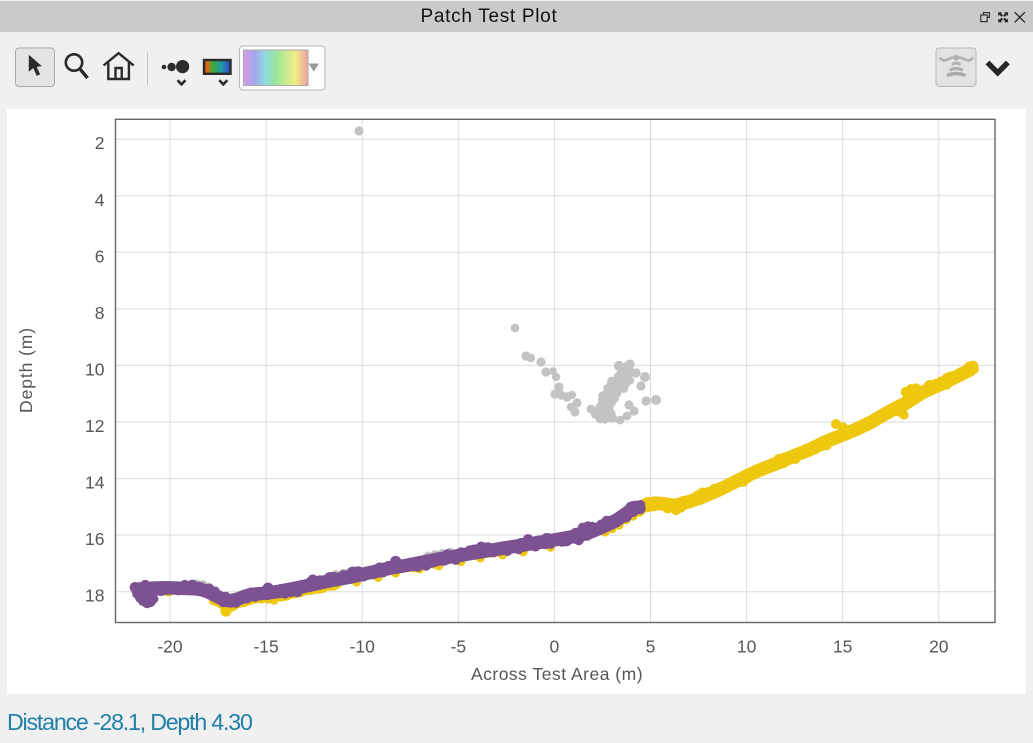 The image size is (1033, 743). What do you see at coordinates (363, 646) in the screenshot?
I see `svg-text: -10` at bounding box center [363, 646].